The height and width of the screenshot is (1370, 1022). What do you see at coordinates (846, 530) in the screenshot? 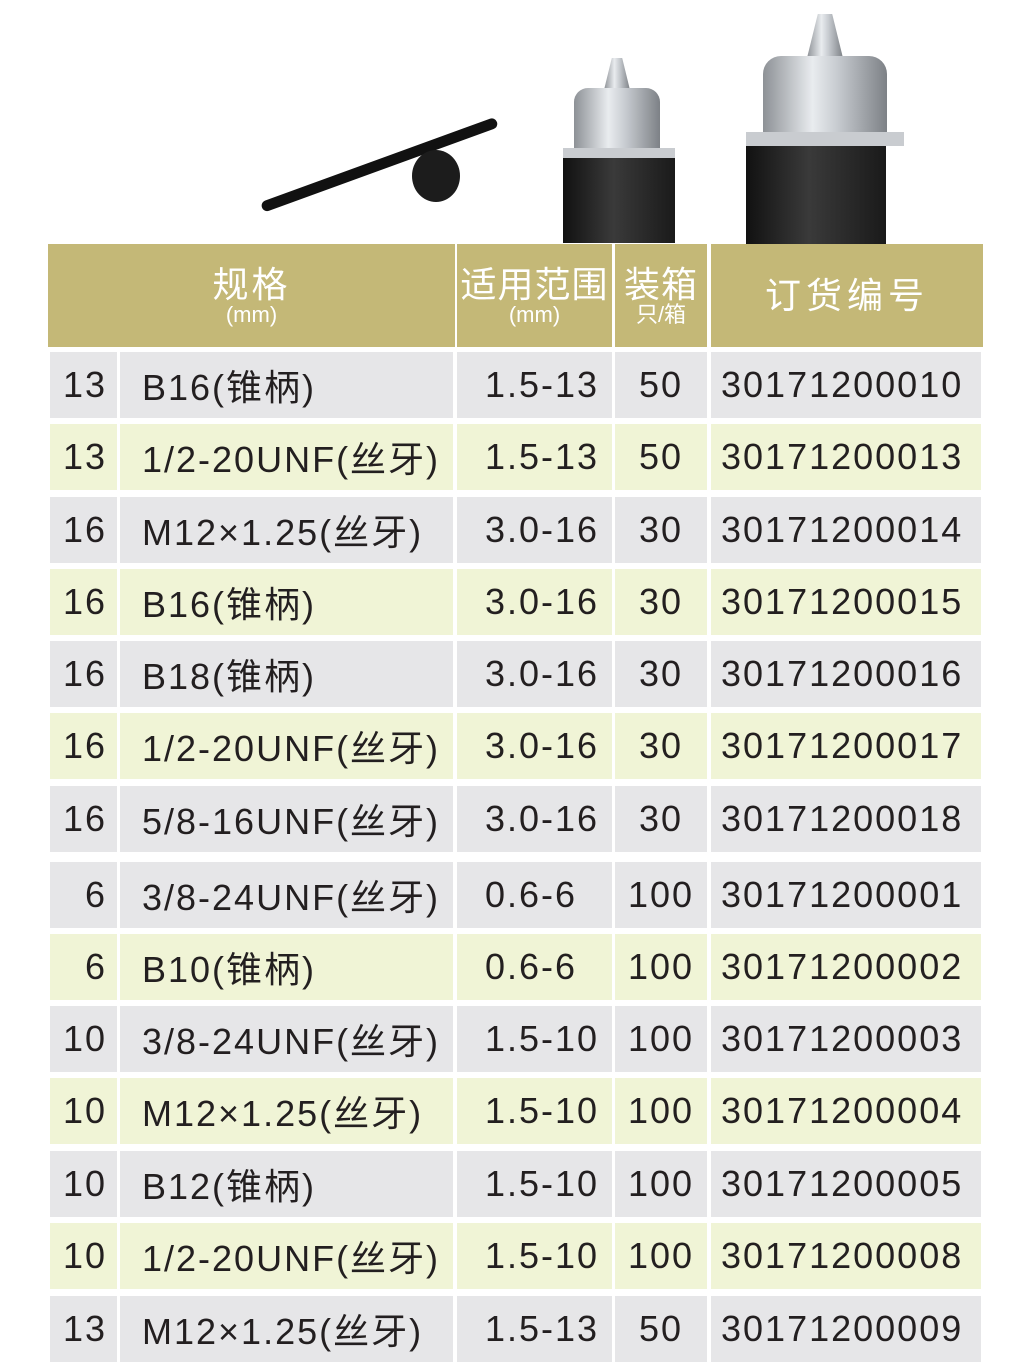
I see `order-no-cell: 30171200014` at bounding box center [846, 530].